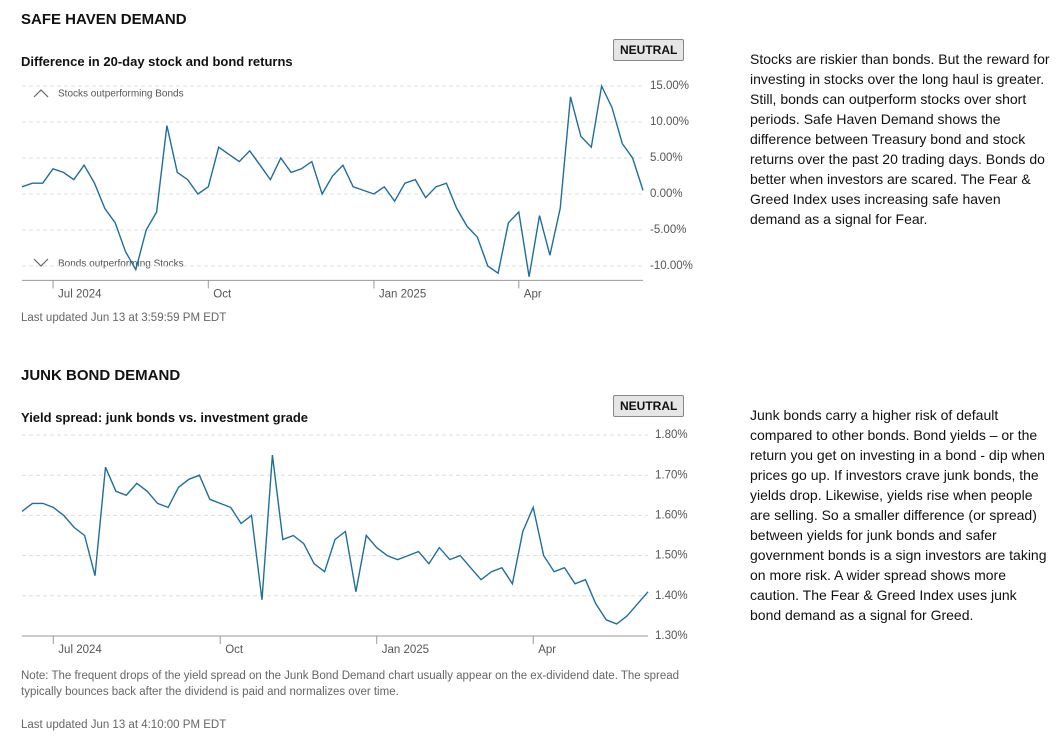 The width and height of the screenshot is (1060, 739). I want to click on y-tick-label: 1.40%, so click(671, 596).